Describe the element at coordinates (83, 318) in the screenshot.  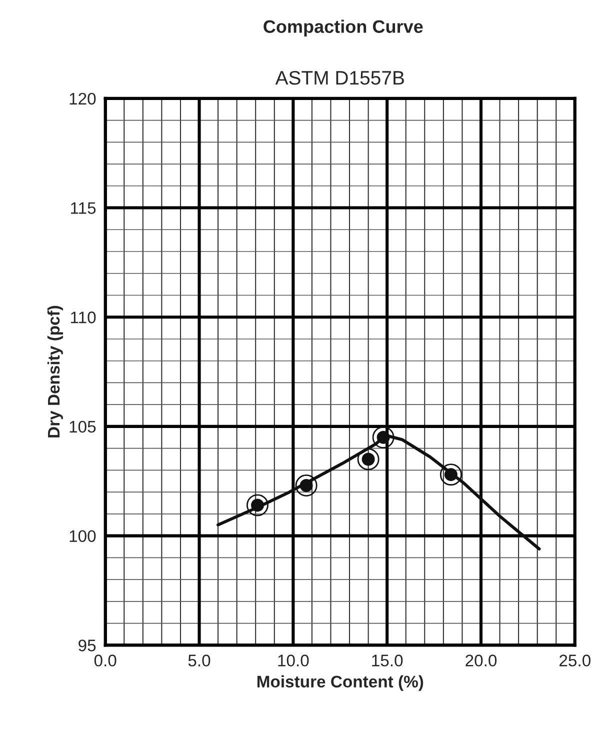
I see `y-tick-label: 110` at that location.